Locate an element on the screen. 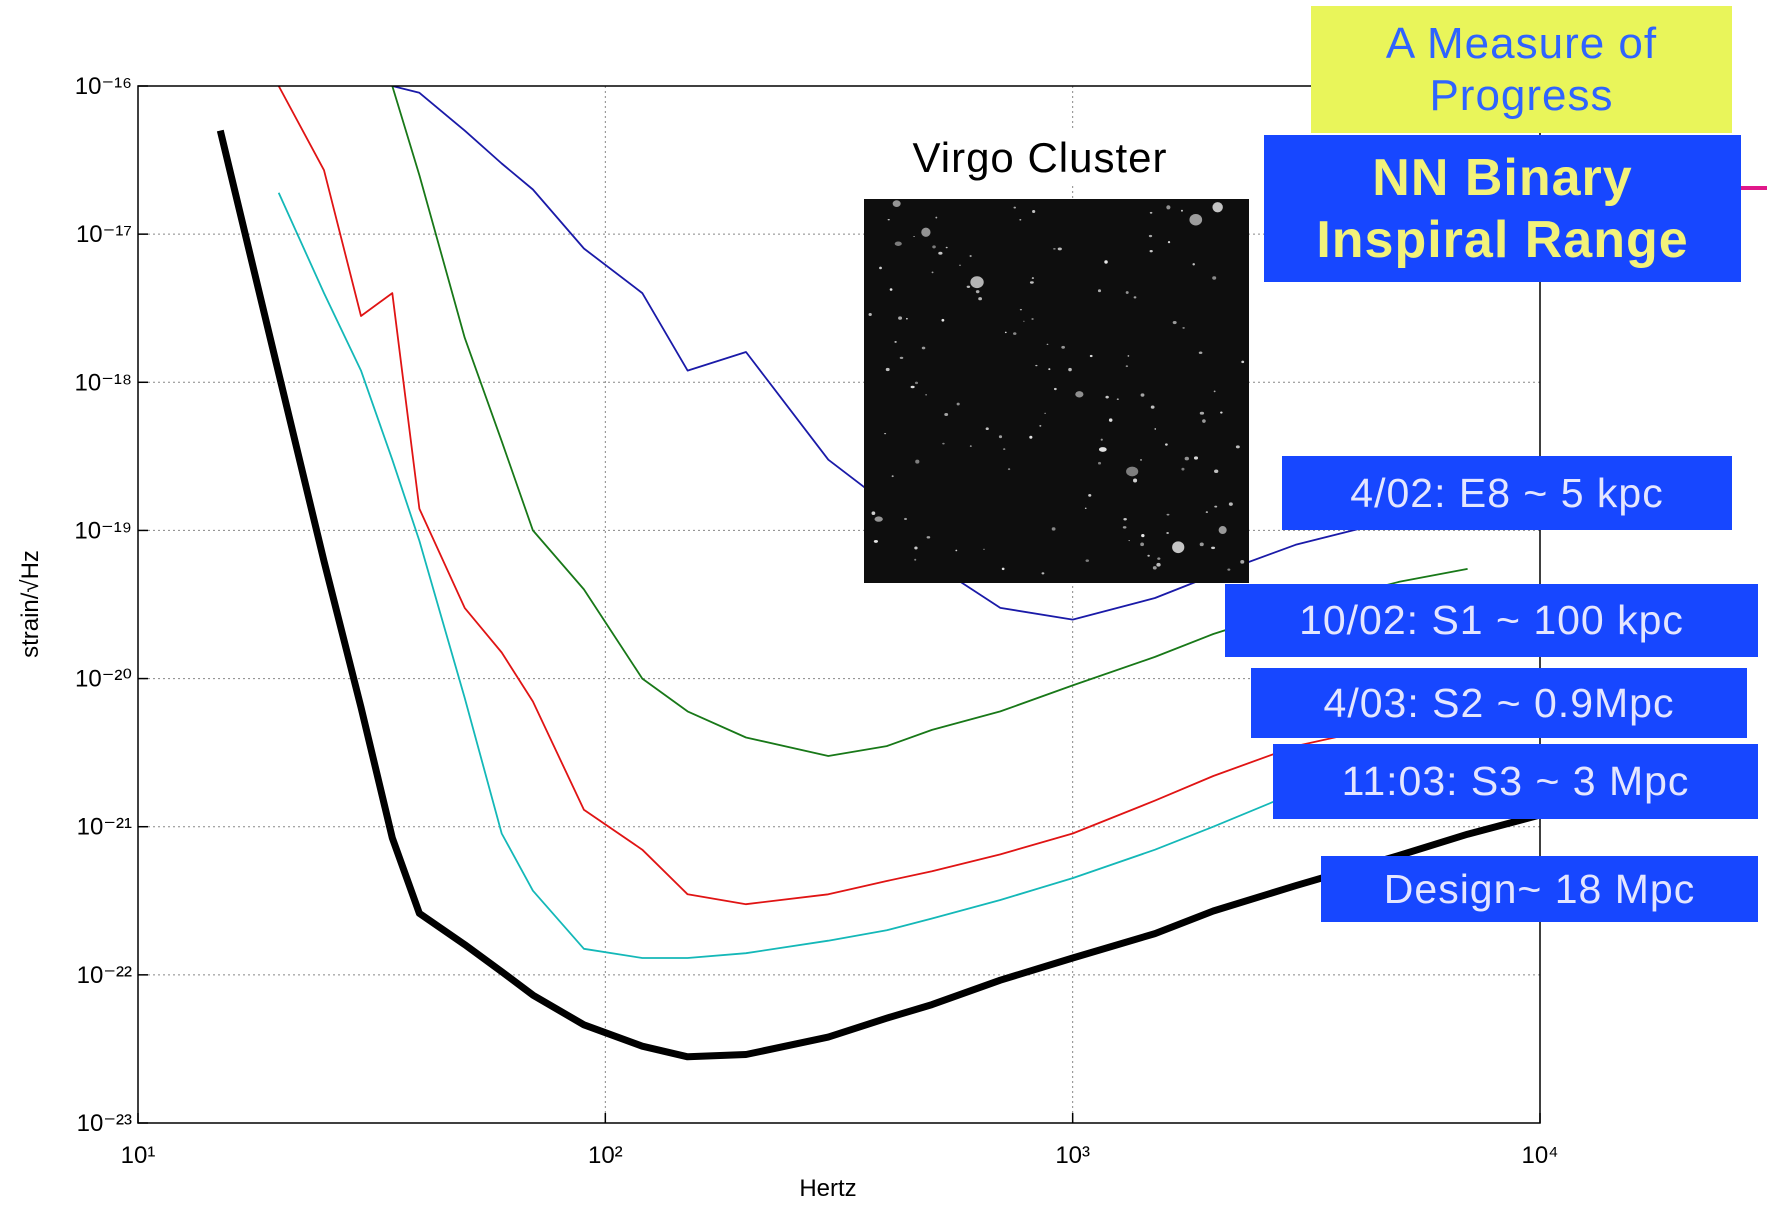 Image resolution: width=1767 pixels, height=1210 pixels. x-tick-label: 10² is located at coordinates (605, 1155).